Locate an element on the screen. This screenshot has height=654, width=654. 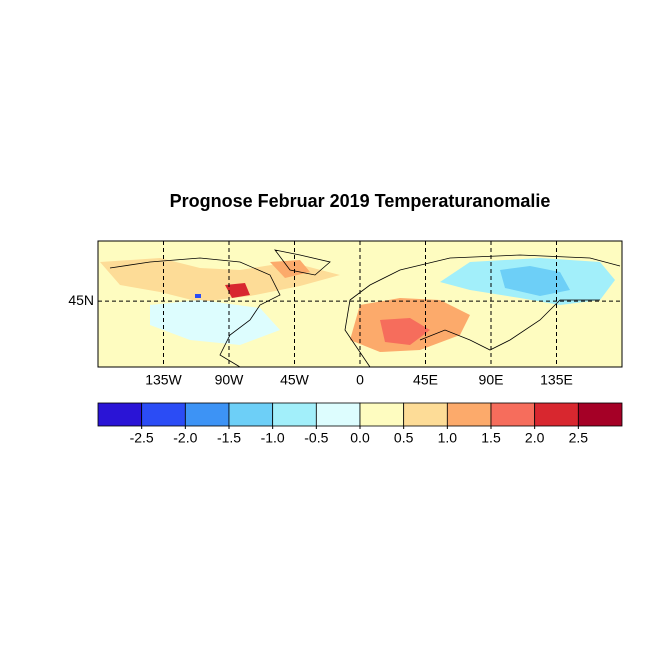
x-tick-label: 45W is located at coordinates (295, 380).